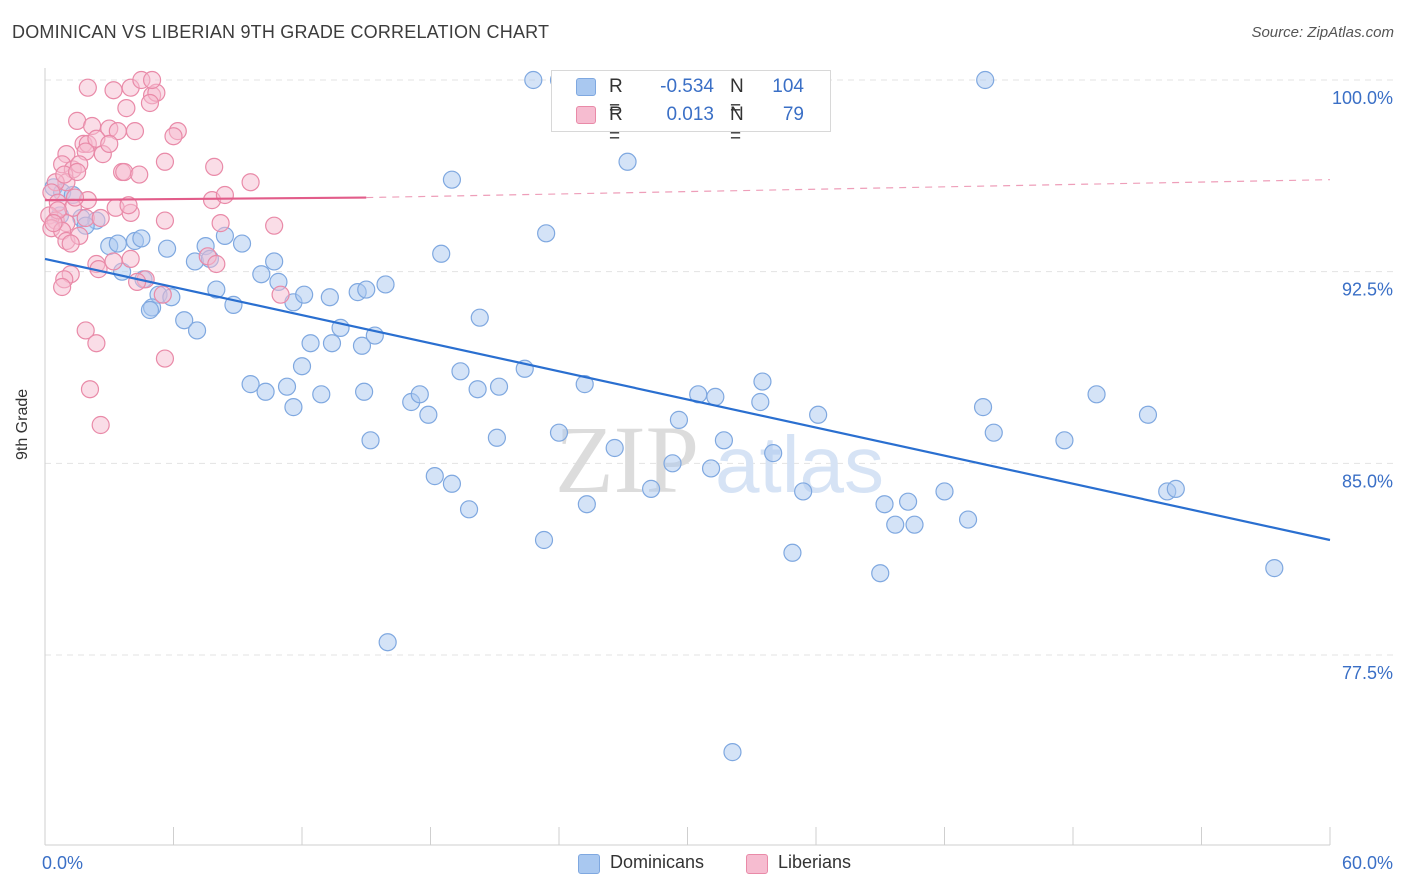 This screenshot has width=1406, height=892. Describe the element at coordinates (1367, 673) in the screenshot. I see `y-tick-label: 77.5%` at that location.